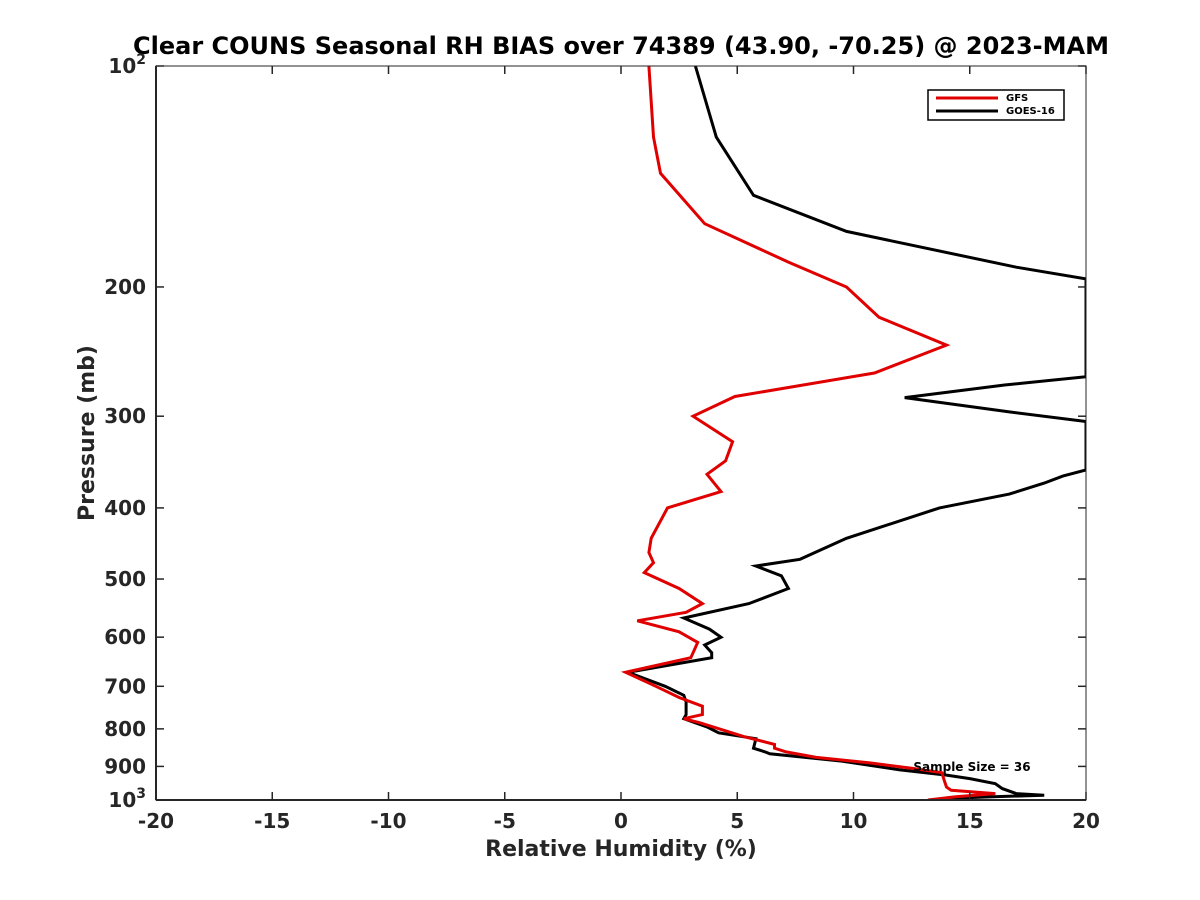 The image size is (1200, 900). Describe the element at coordinates (125, 686) in the screenshot. I see `y-tick-label: 700` at that location.